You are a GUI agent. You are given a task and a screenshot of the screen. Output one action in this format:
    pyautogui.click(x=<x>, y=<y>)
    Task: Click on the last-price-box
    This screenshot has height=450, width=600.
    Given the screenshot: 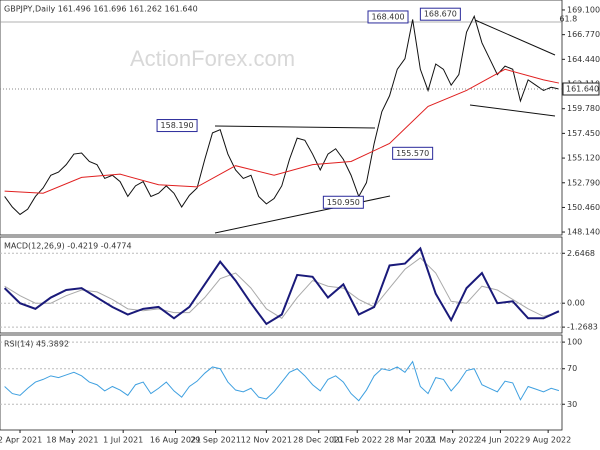 What is the action you would take?
    pyautogui.click(x=581, y=89)
    